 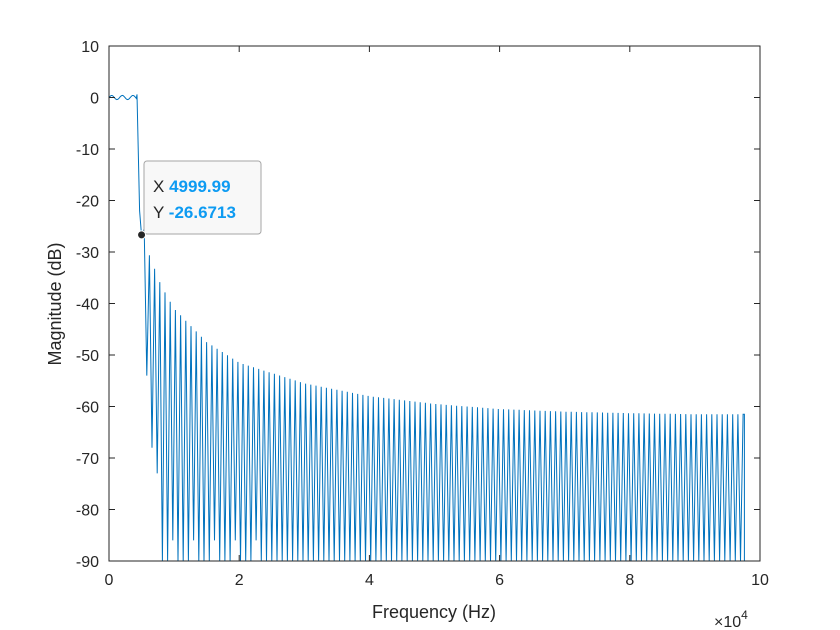 I want to click on datatip-x-value: 4999.99, so click(x=199, y=186).